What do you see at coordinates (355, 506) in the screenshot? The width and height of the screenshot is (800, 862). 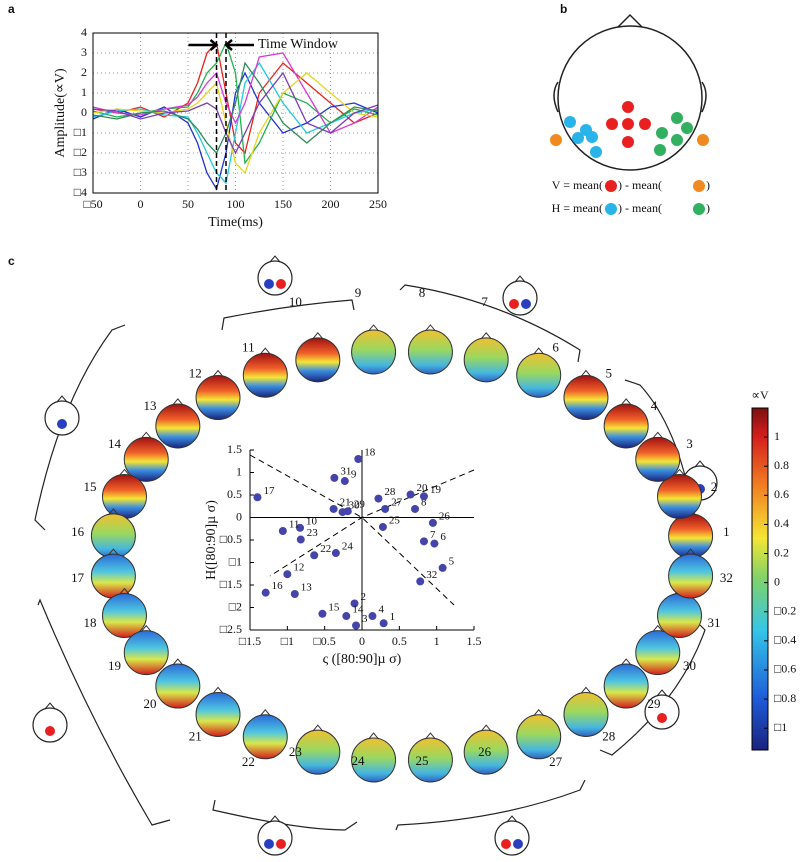 I see `point-label: 30` at bounding box center [355, 506].